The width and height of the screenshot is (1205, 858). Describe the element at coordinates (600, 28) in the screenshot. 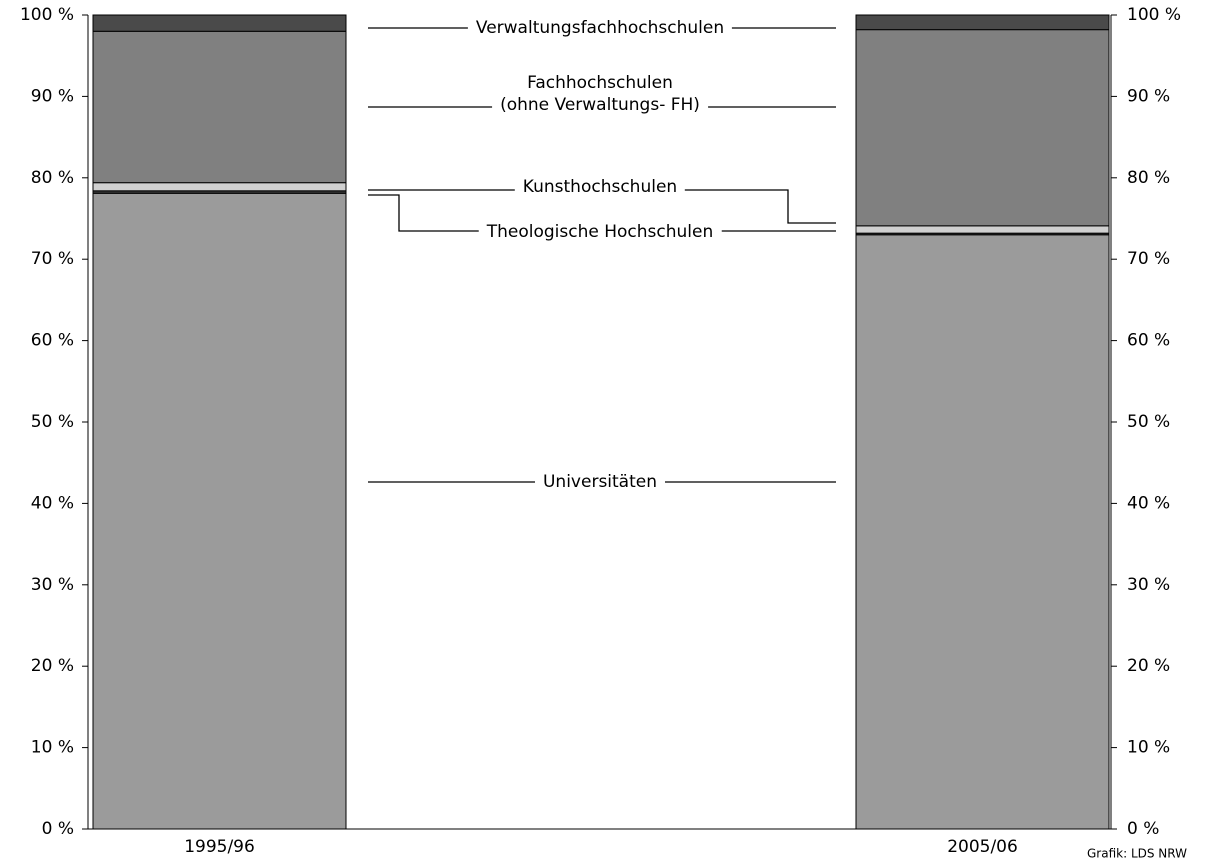

I see `series-label: Verwaltungsfachhochschulen` at that location.